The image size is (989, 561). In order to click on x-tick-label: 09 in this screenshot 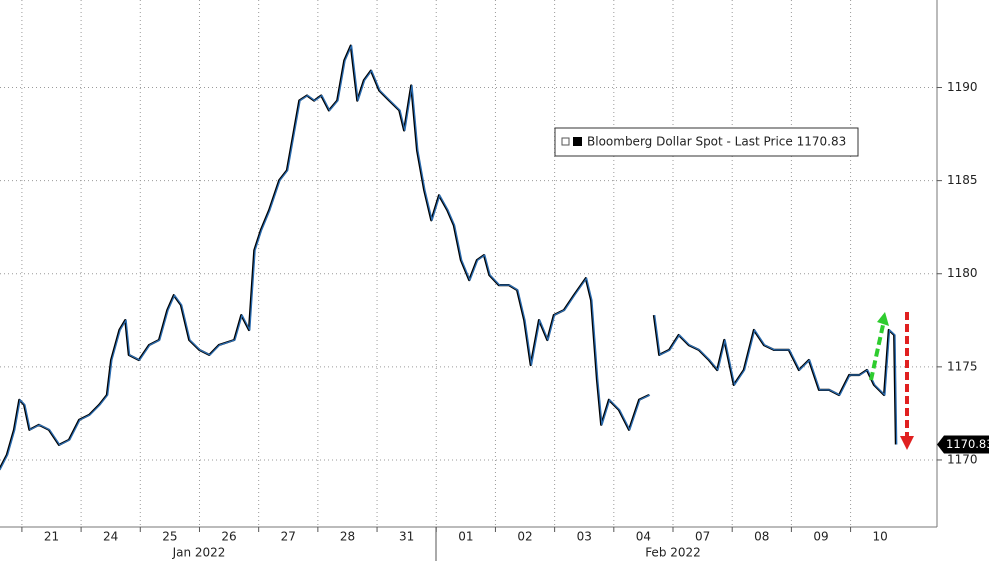, I will do `click(820, 537)`.